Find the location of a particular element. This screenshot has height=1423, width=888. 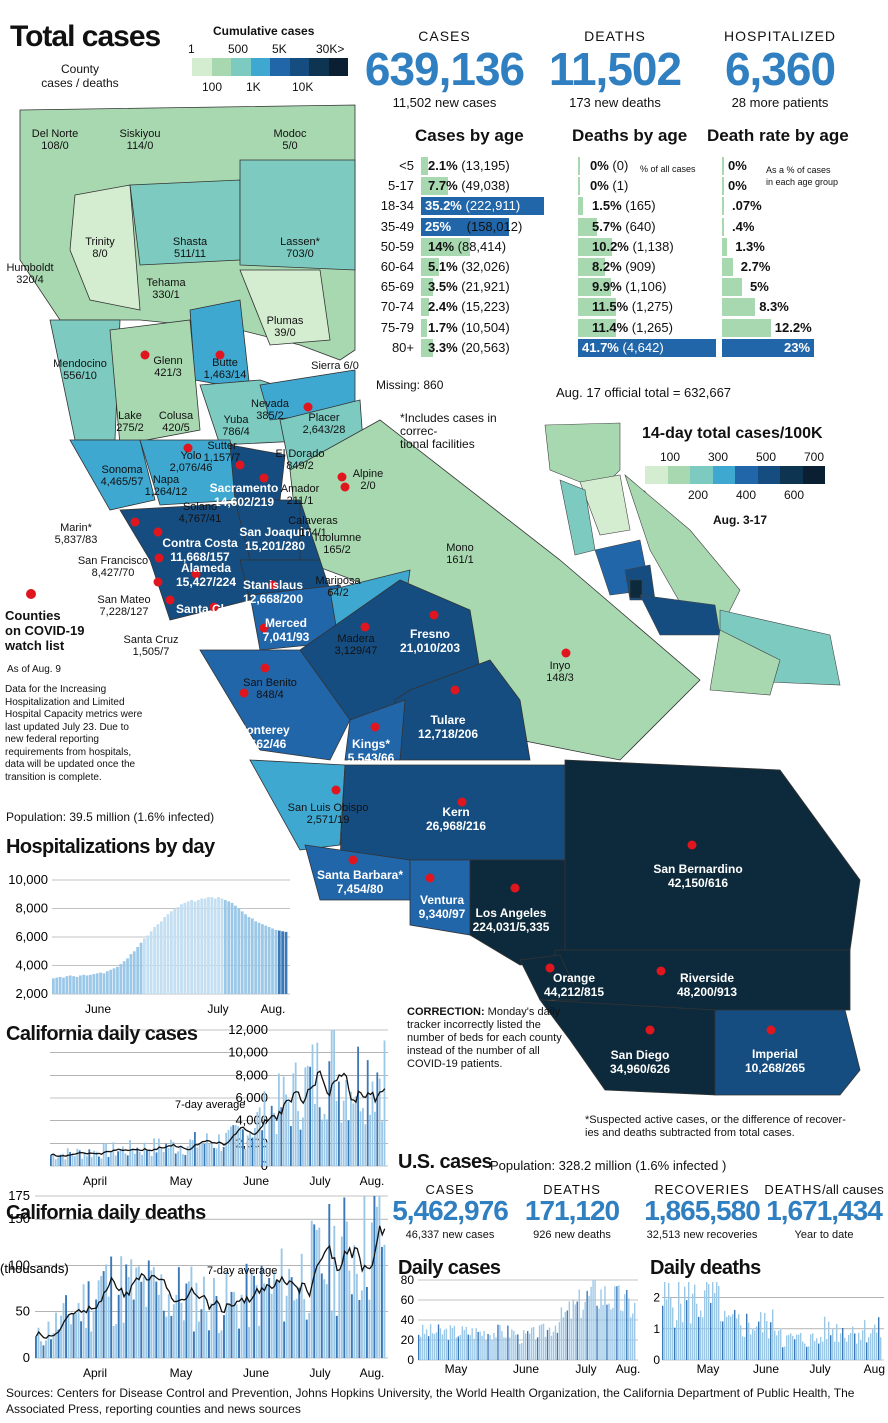

deaths-label: 0% (1) is located at coordinates (609, 186).